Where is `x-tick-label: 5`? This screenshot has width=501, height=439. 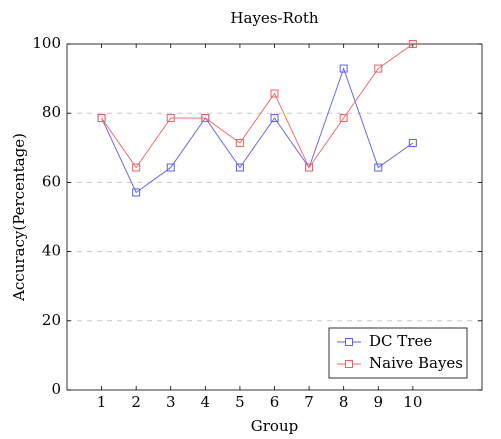
x-tick-label: 5 is located at coordinates (240, 402).